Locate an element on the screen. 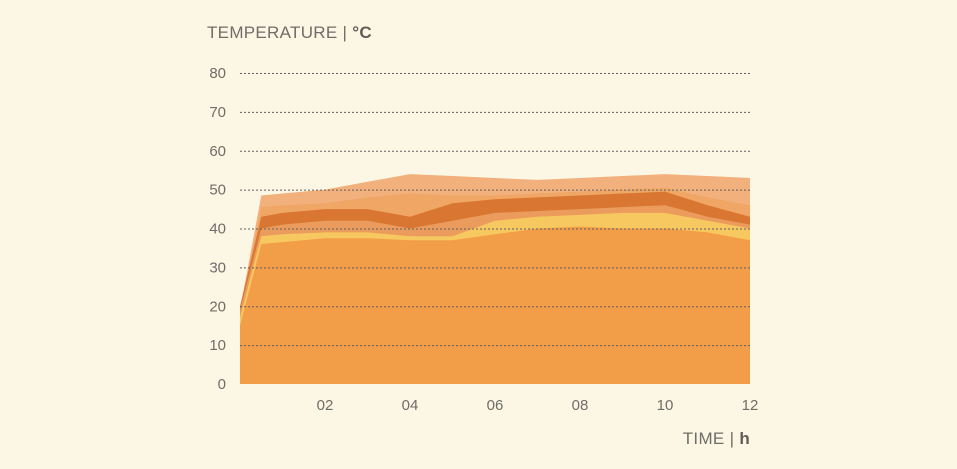  y-tick-label: 40 is located at coordinates (217, 229).